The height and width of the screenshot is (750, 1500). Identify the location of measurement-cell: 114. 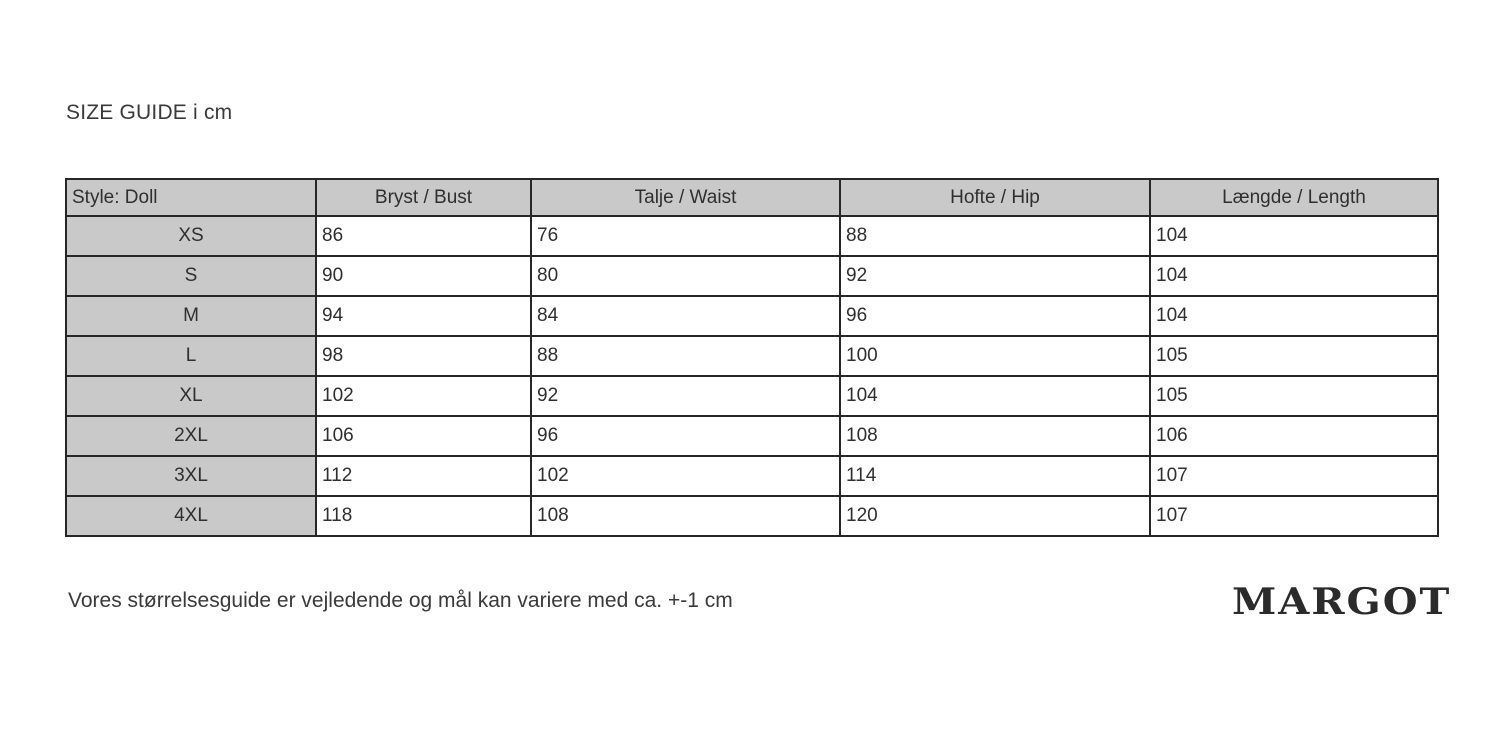
(995, 476).